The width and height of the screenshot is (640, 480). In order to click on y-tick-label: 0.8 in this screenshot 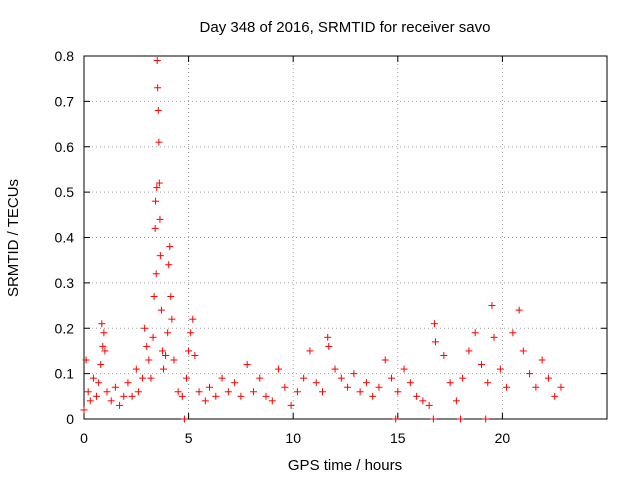, I will do `click(65, 56)`.